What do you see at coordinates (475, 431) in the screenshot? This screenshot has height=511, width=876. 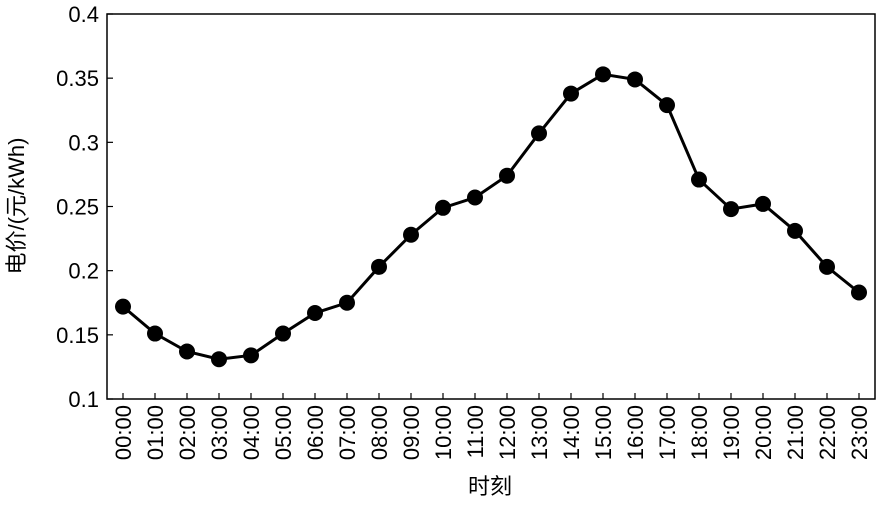 I see `x-tick-label: 11:00` at bounding box center [475, 431].